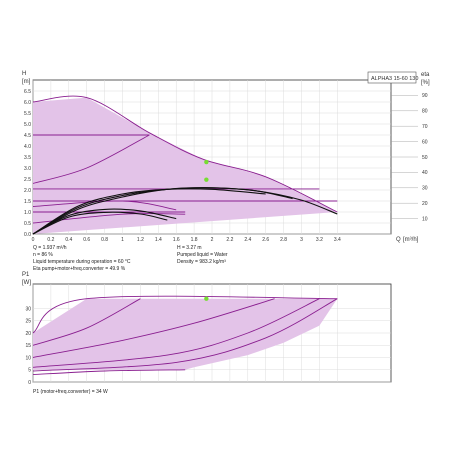  What do you see at coordinates (425, 96) in the screenshot?
I see `eta-tick-label-8: 90` at bounding box center [425, 96].